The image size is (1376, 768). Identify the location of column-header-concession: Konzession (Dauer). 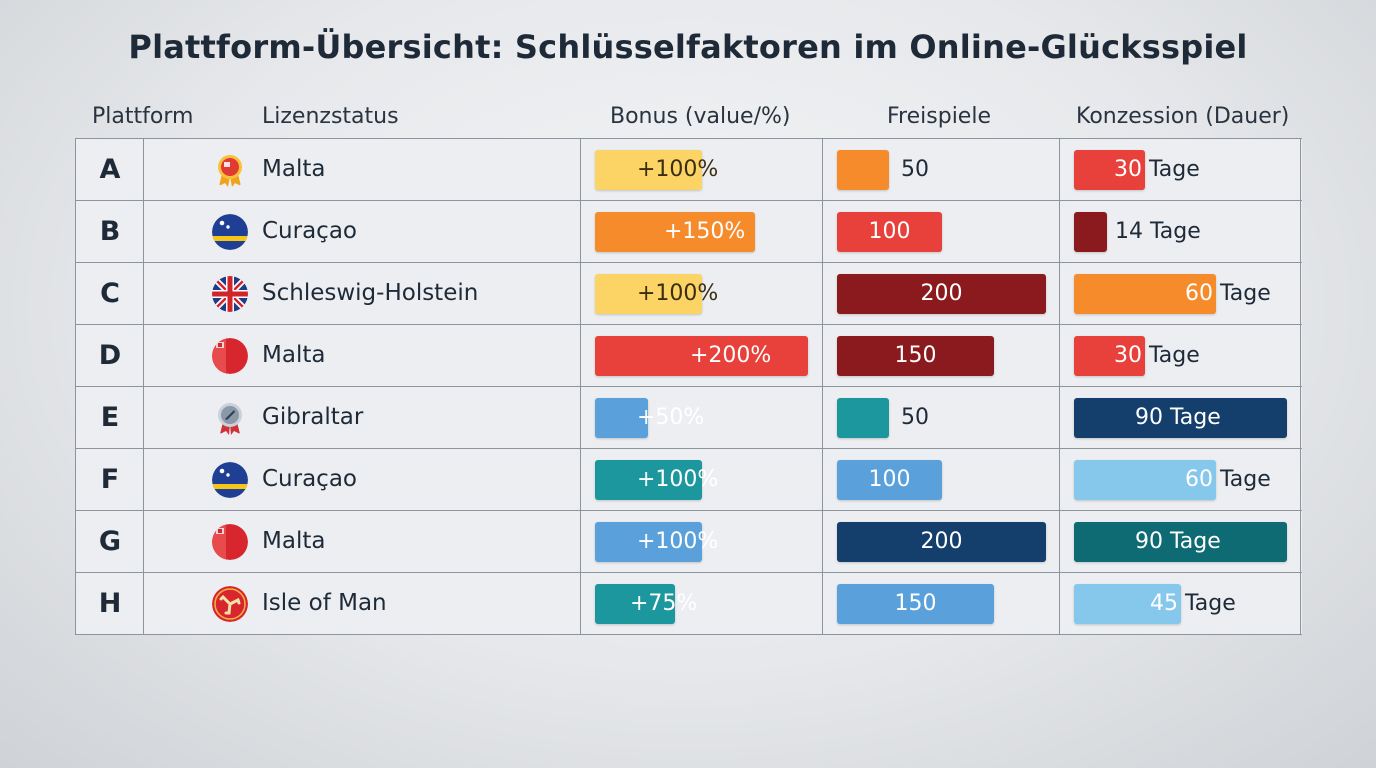
(1183, 116).